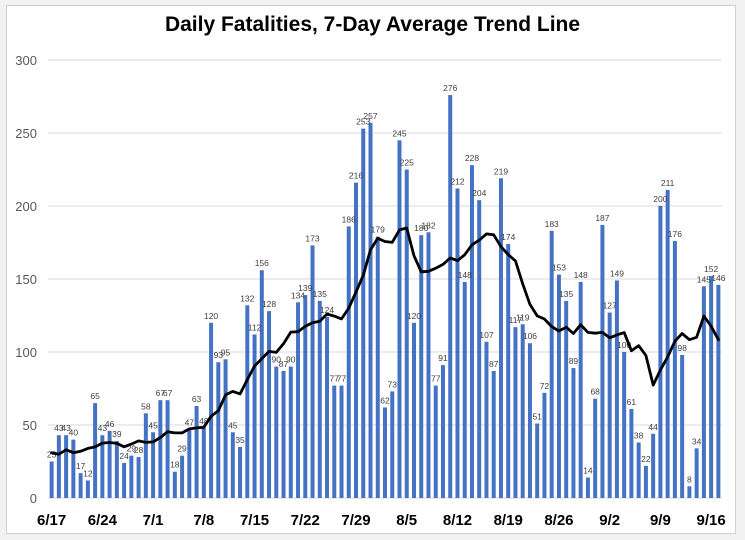 The width and height of the screenshot is (745, 540). I want to click on bar-data-label: 67, so click(161, 393).